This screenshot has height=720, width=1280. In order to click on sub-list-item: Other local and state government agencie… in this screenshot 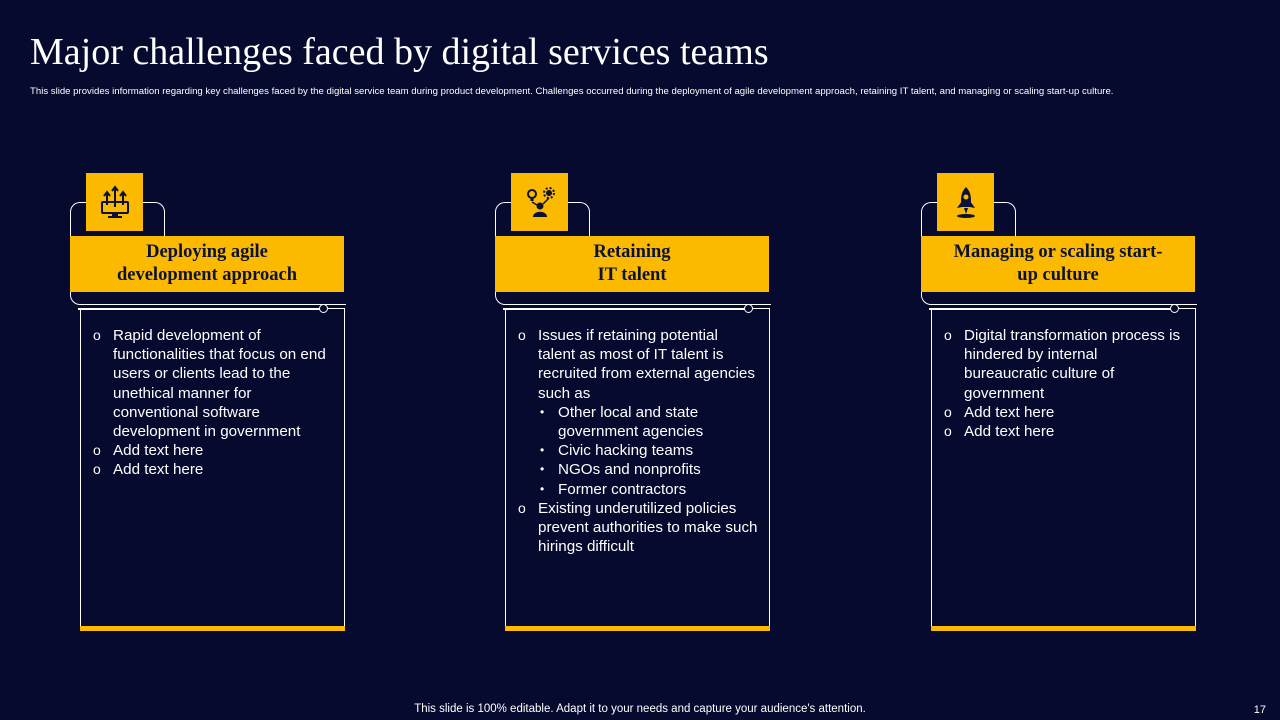, I will do `click(638, 422)`.